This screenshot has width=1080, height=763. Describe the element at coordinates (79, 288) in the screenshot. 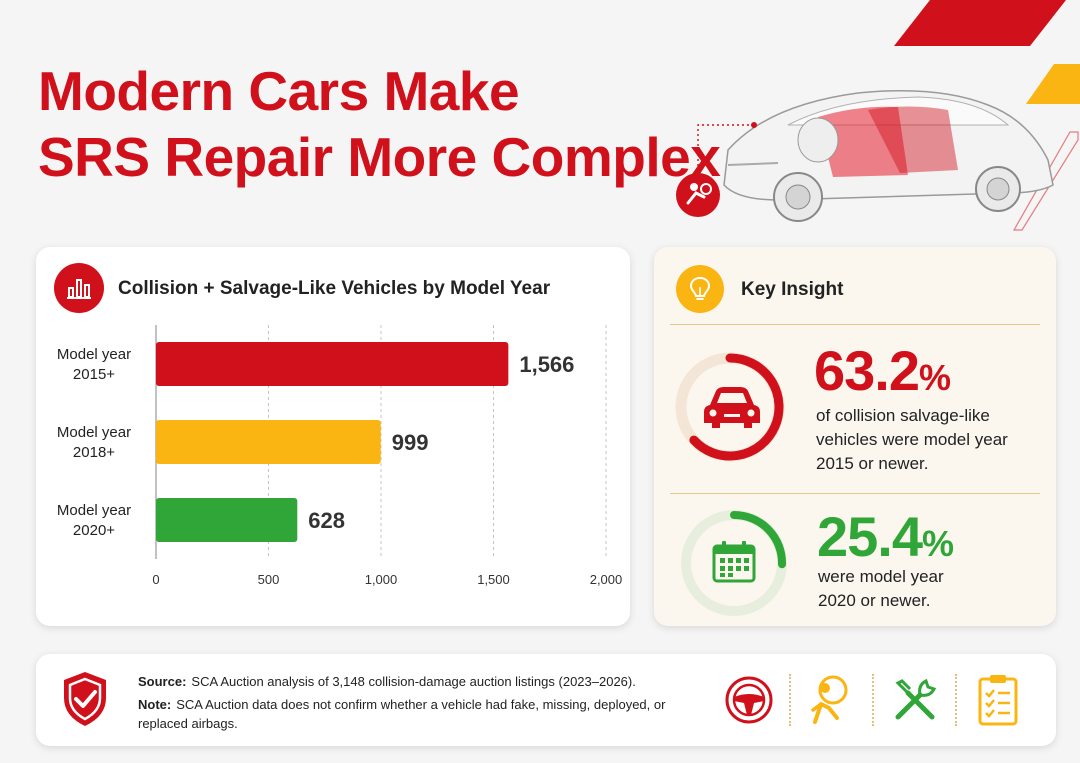

I see `bar-chart-icon` at that location.